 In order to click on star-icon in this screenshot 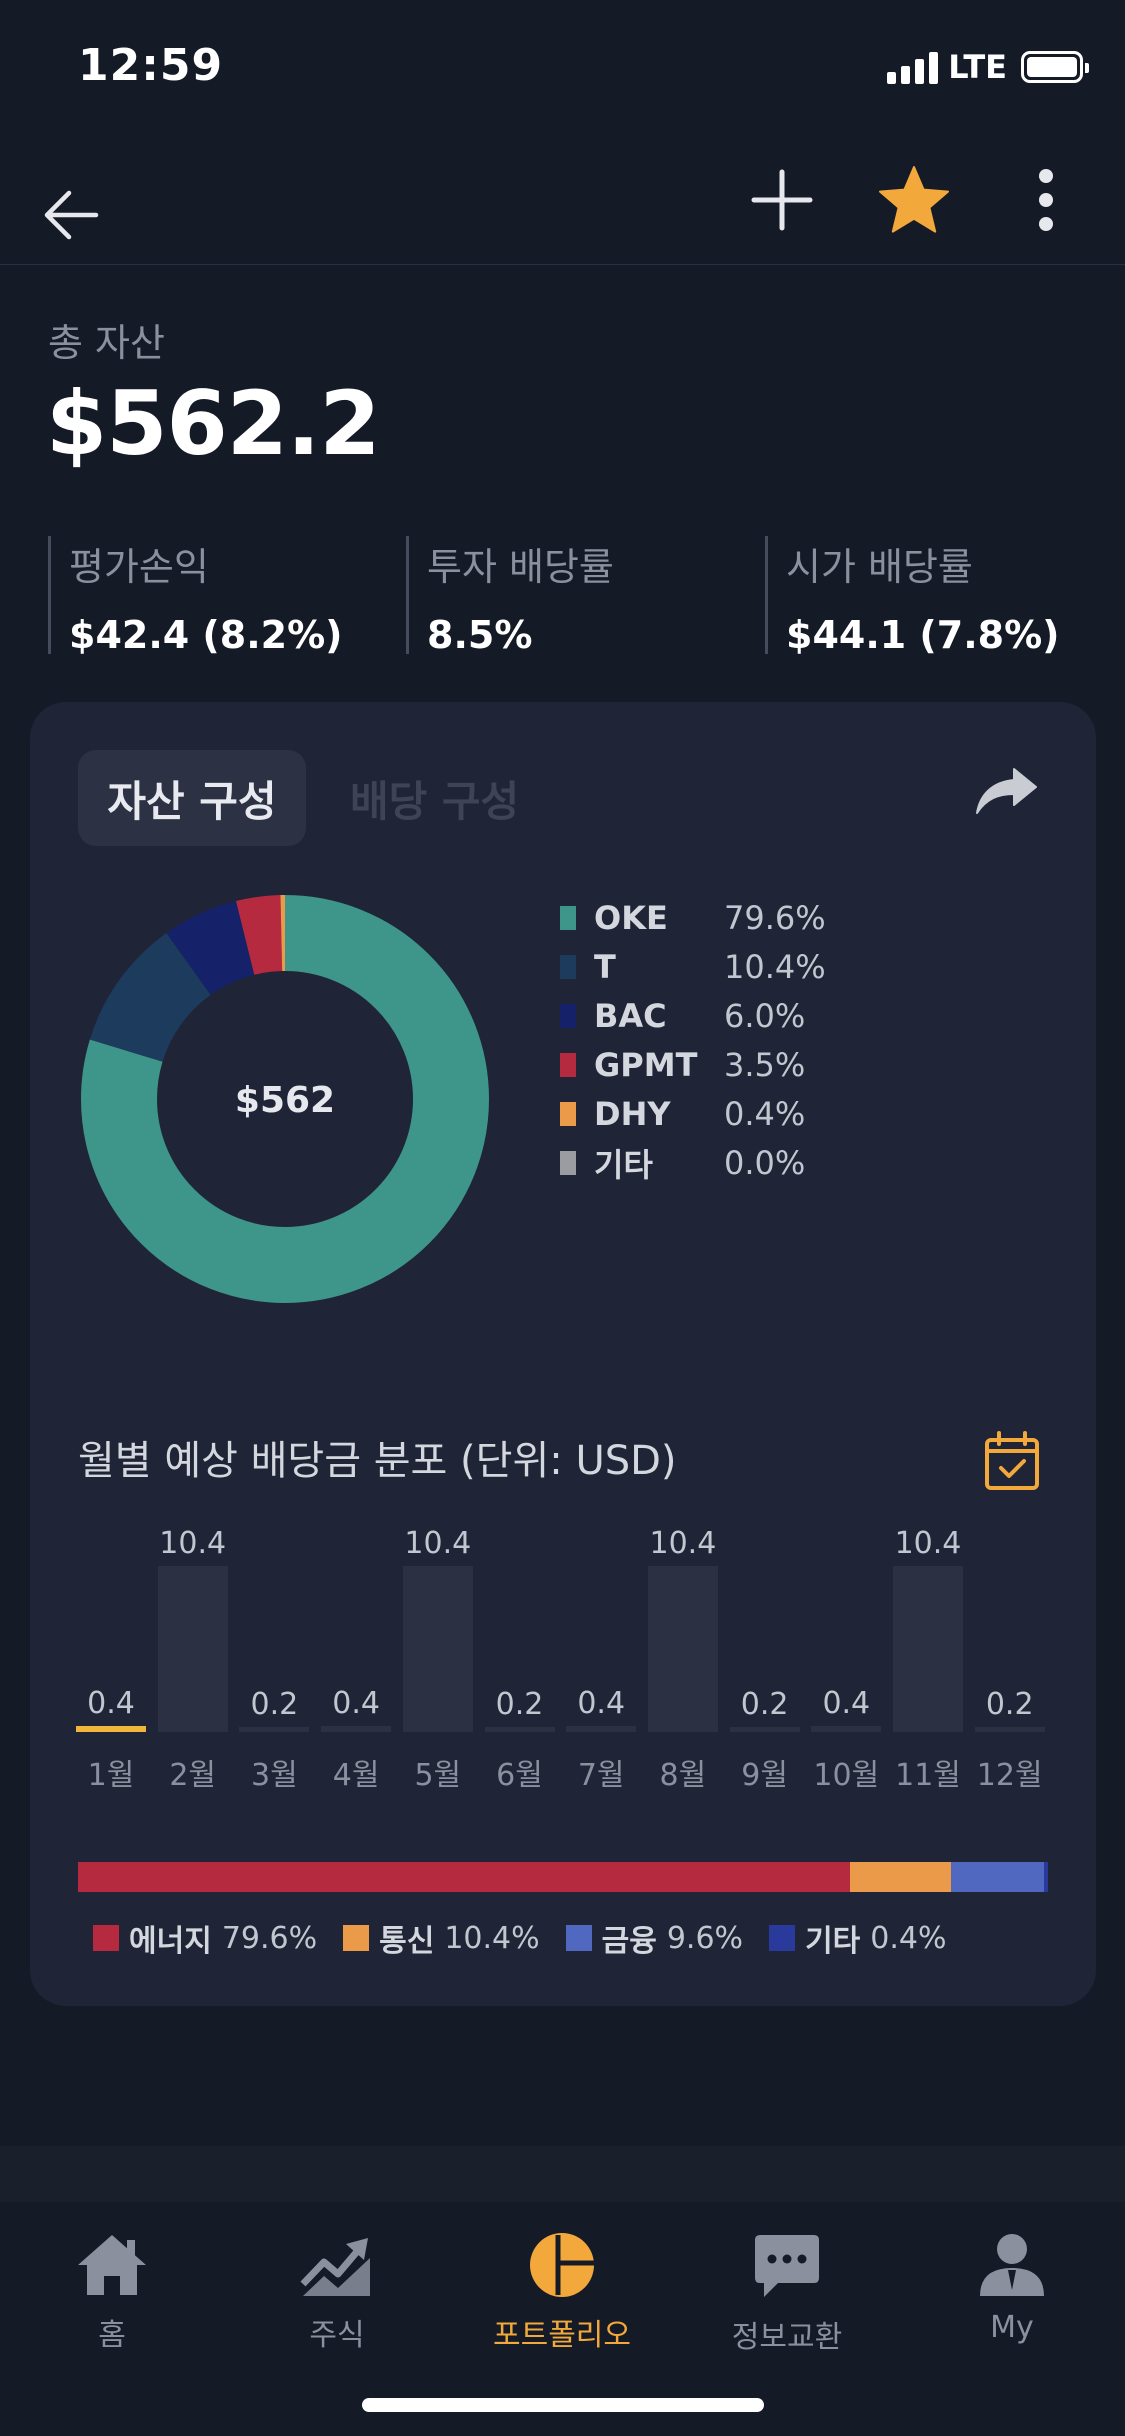, I will do `click(914, 199)`.